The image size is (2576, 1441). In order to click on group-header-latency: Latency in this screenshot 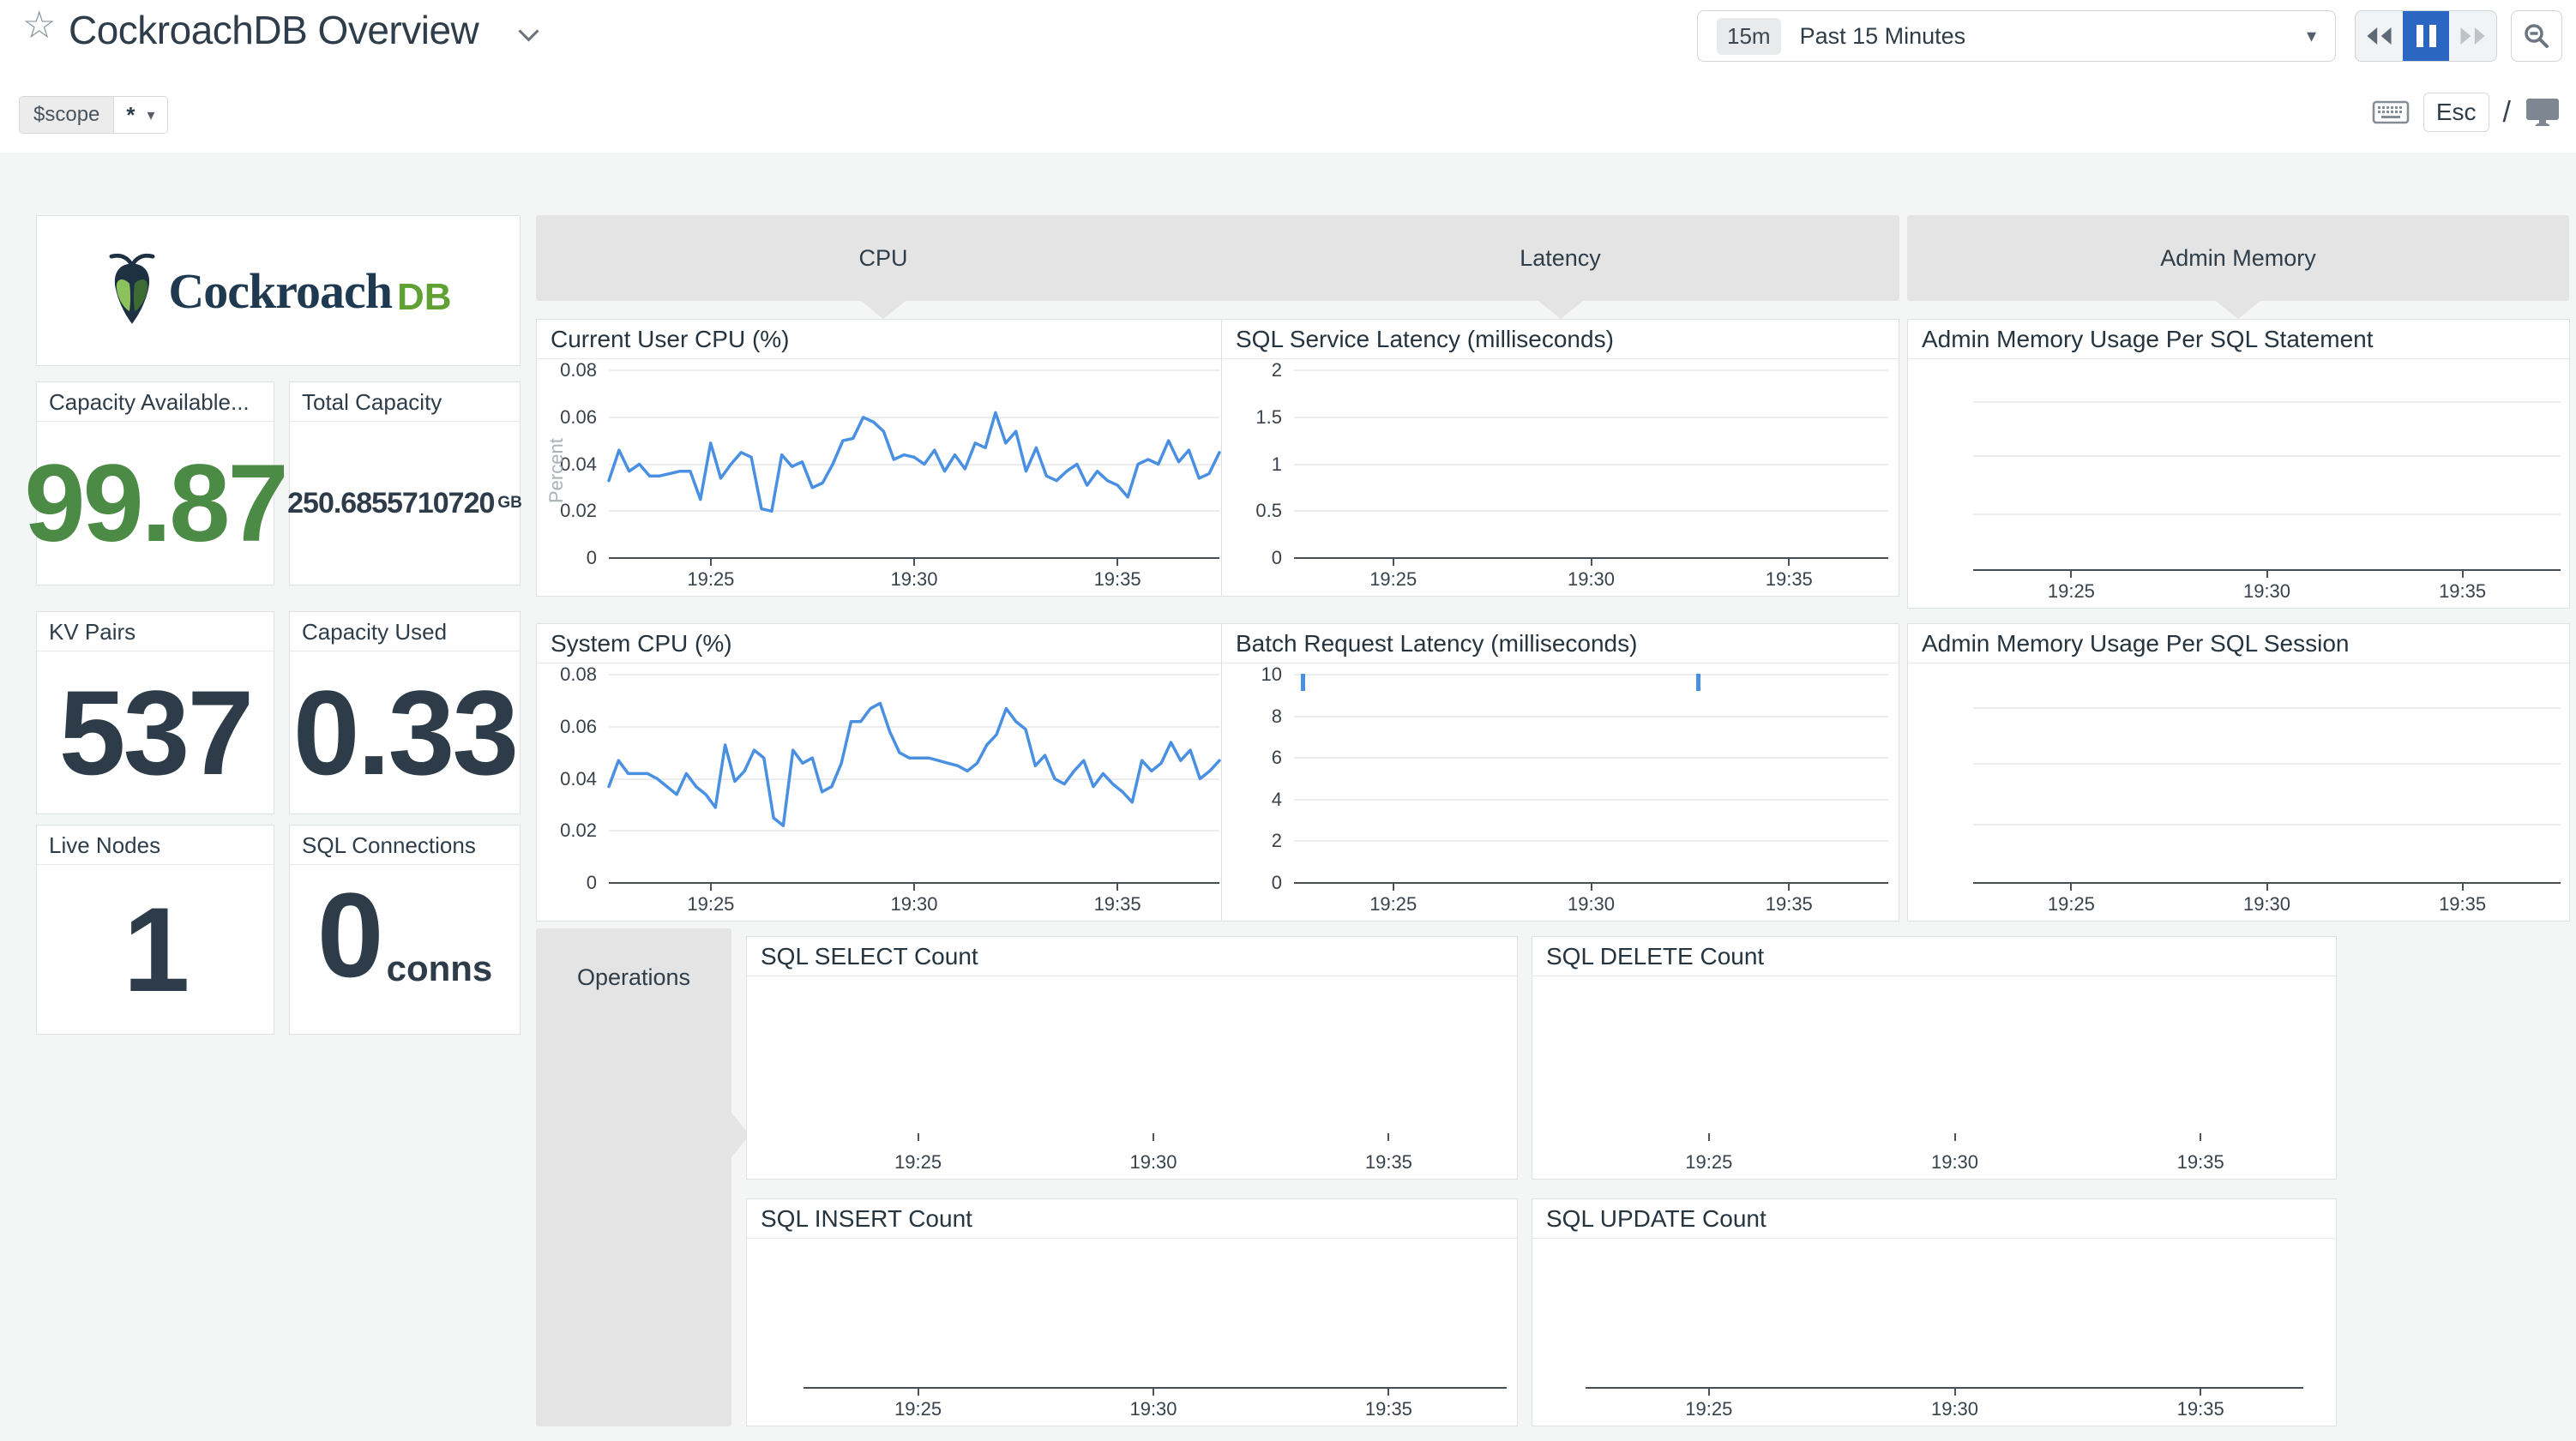, I will do `click(1560, 267)`.